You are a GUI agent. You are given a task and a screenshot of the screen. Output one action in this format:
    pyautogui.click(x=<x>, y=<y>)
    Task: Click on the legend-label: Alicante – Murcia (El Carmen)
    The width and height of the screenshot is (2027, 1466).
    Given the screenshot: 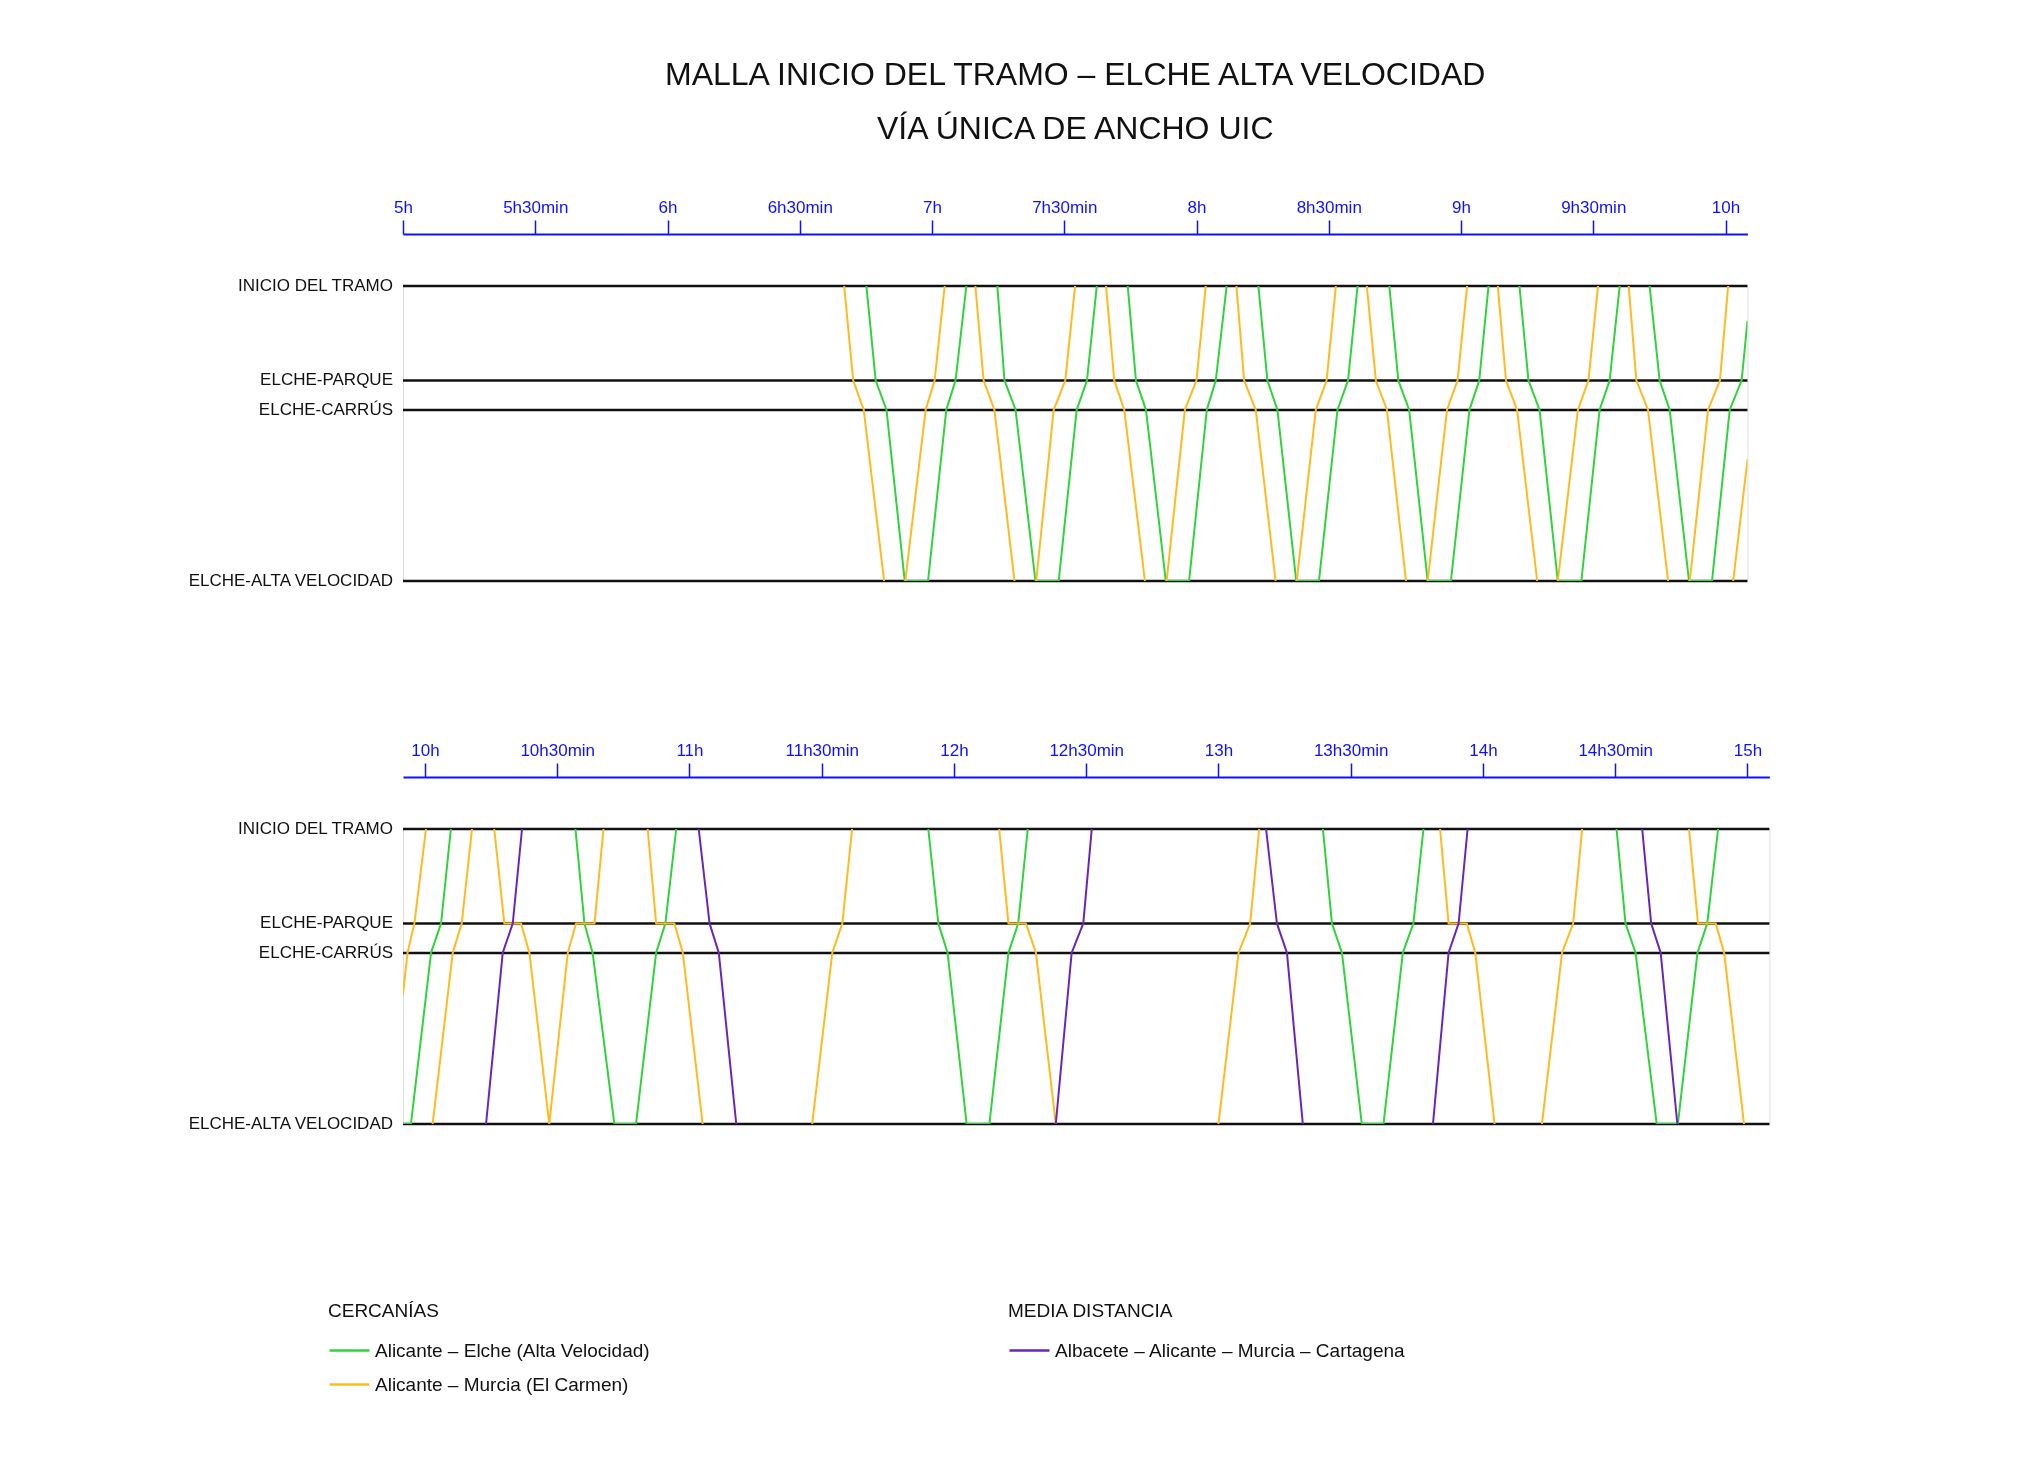 What is the action you would take?
    pyautogui.click(x=502, y=1384)
    